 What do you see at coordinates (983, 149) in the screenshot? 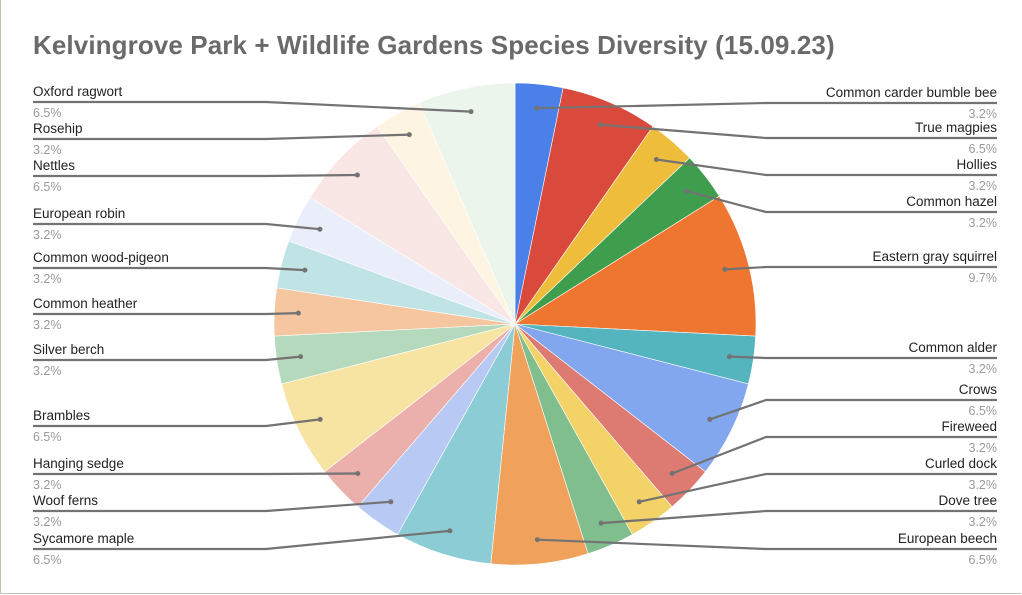
I see `slice-percent-true-magpies: 6.5%` at bounding box center [983, 149].